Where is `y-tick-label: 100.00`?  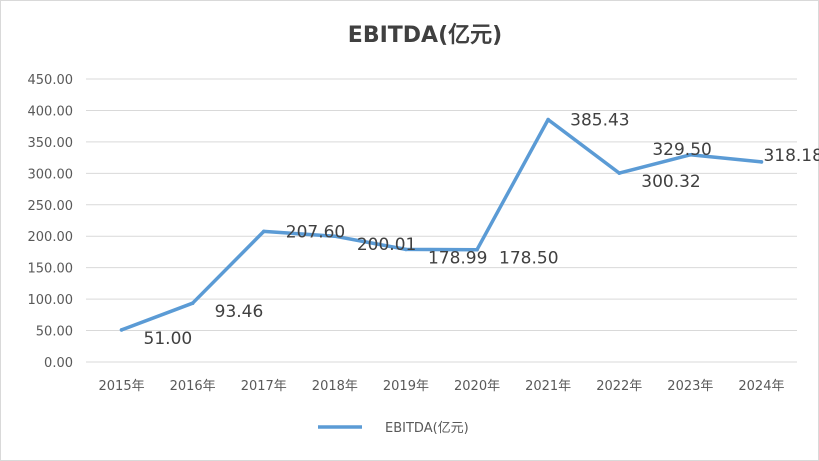
y-tick-label: 100.00 is located at coordinates (51, 300).